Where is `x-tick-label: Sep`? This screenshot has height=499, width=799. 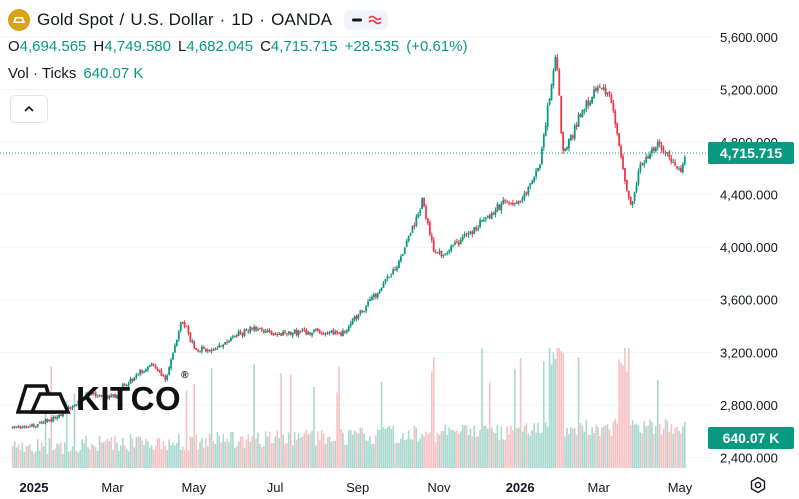 x-tick-label: Sep is located at coordinates (357, 487).